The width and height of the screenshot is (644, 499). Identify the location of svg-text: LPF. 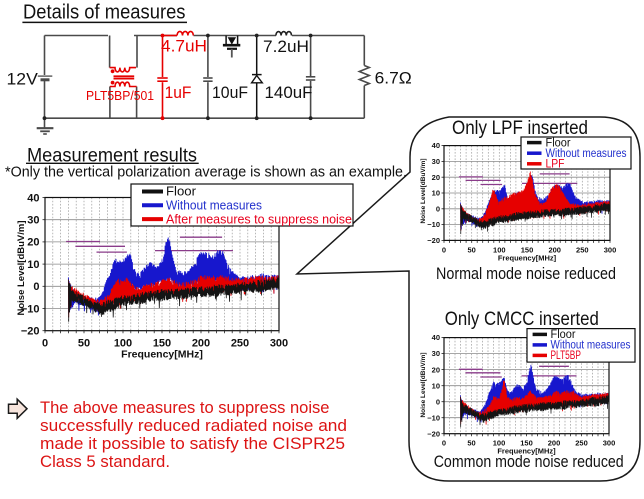
(555, 165).